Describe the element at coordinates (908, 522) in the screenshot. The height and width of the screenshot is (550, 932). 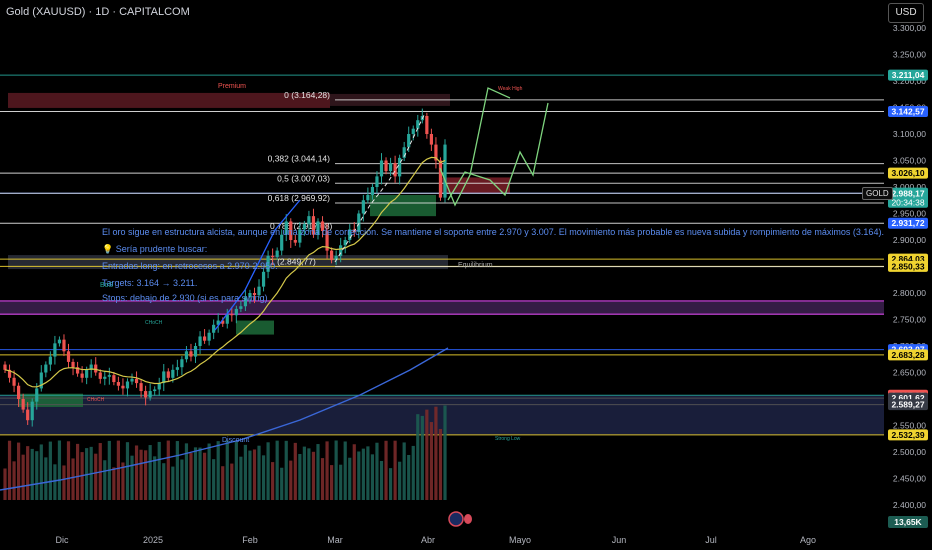
I see `volume-tag-label: 13,65K` at that location.